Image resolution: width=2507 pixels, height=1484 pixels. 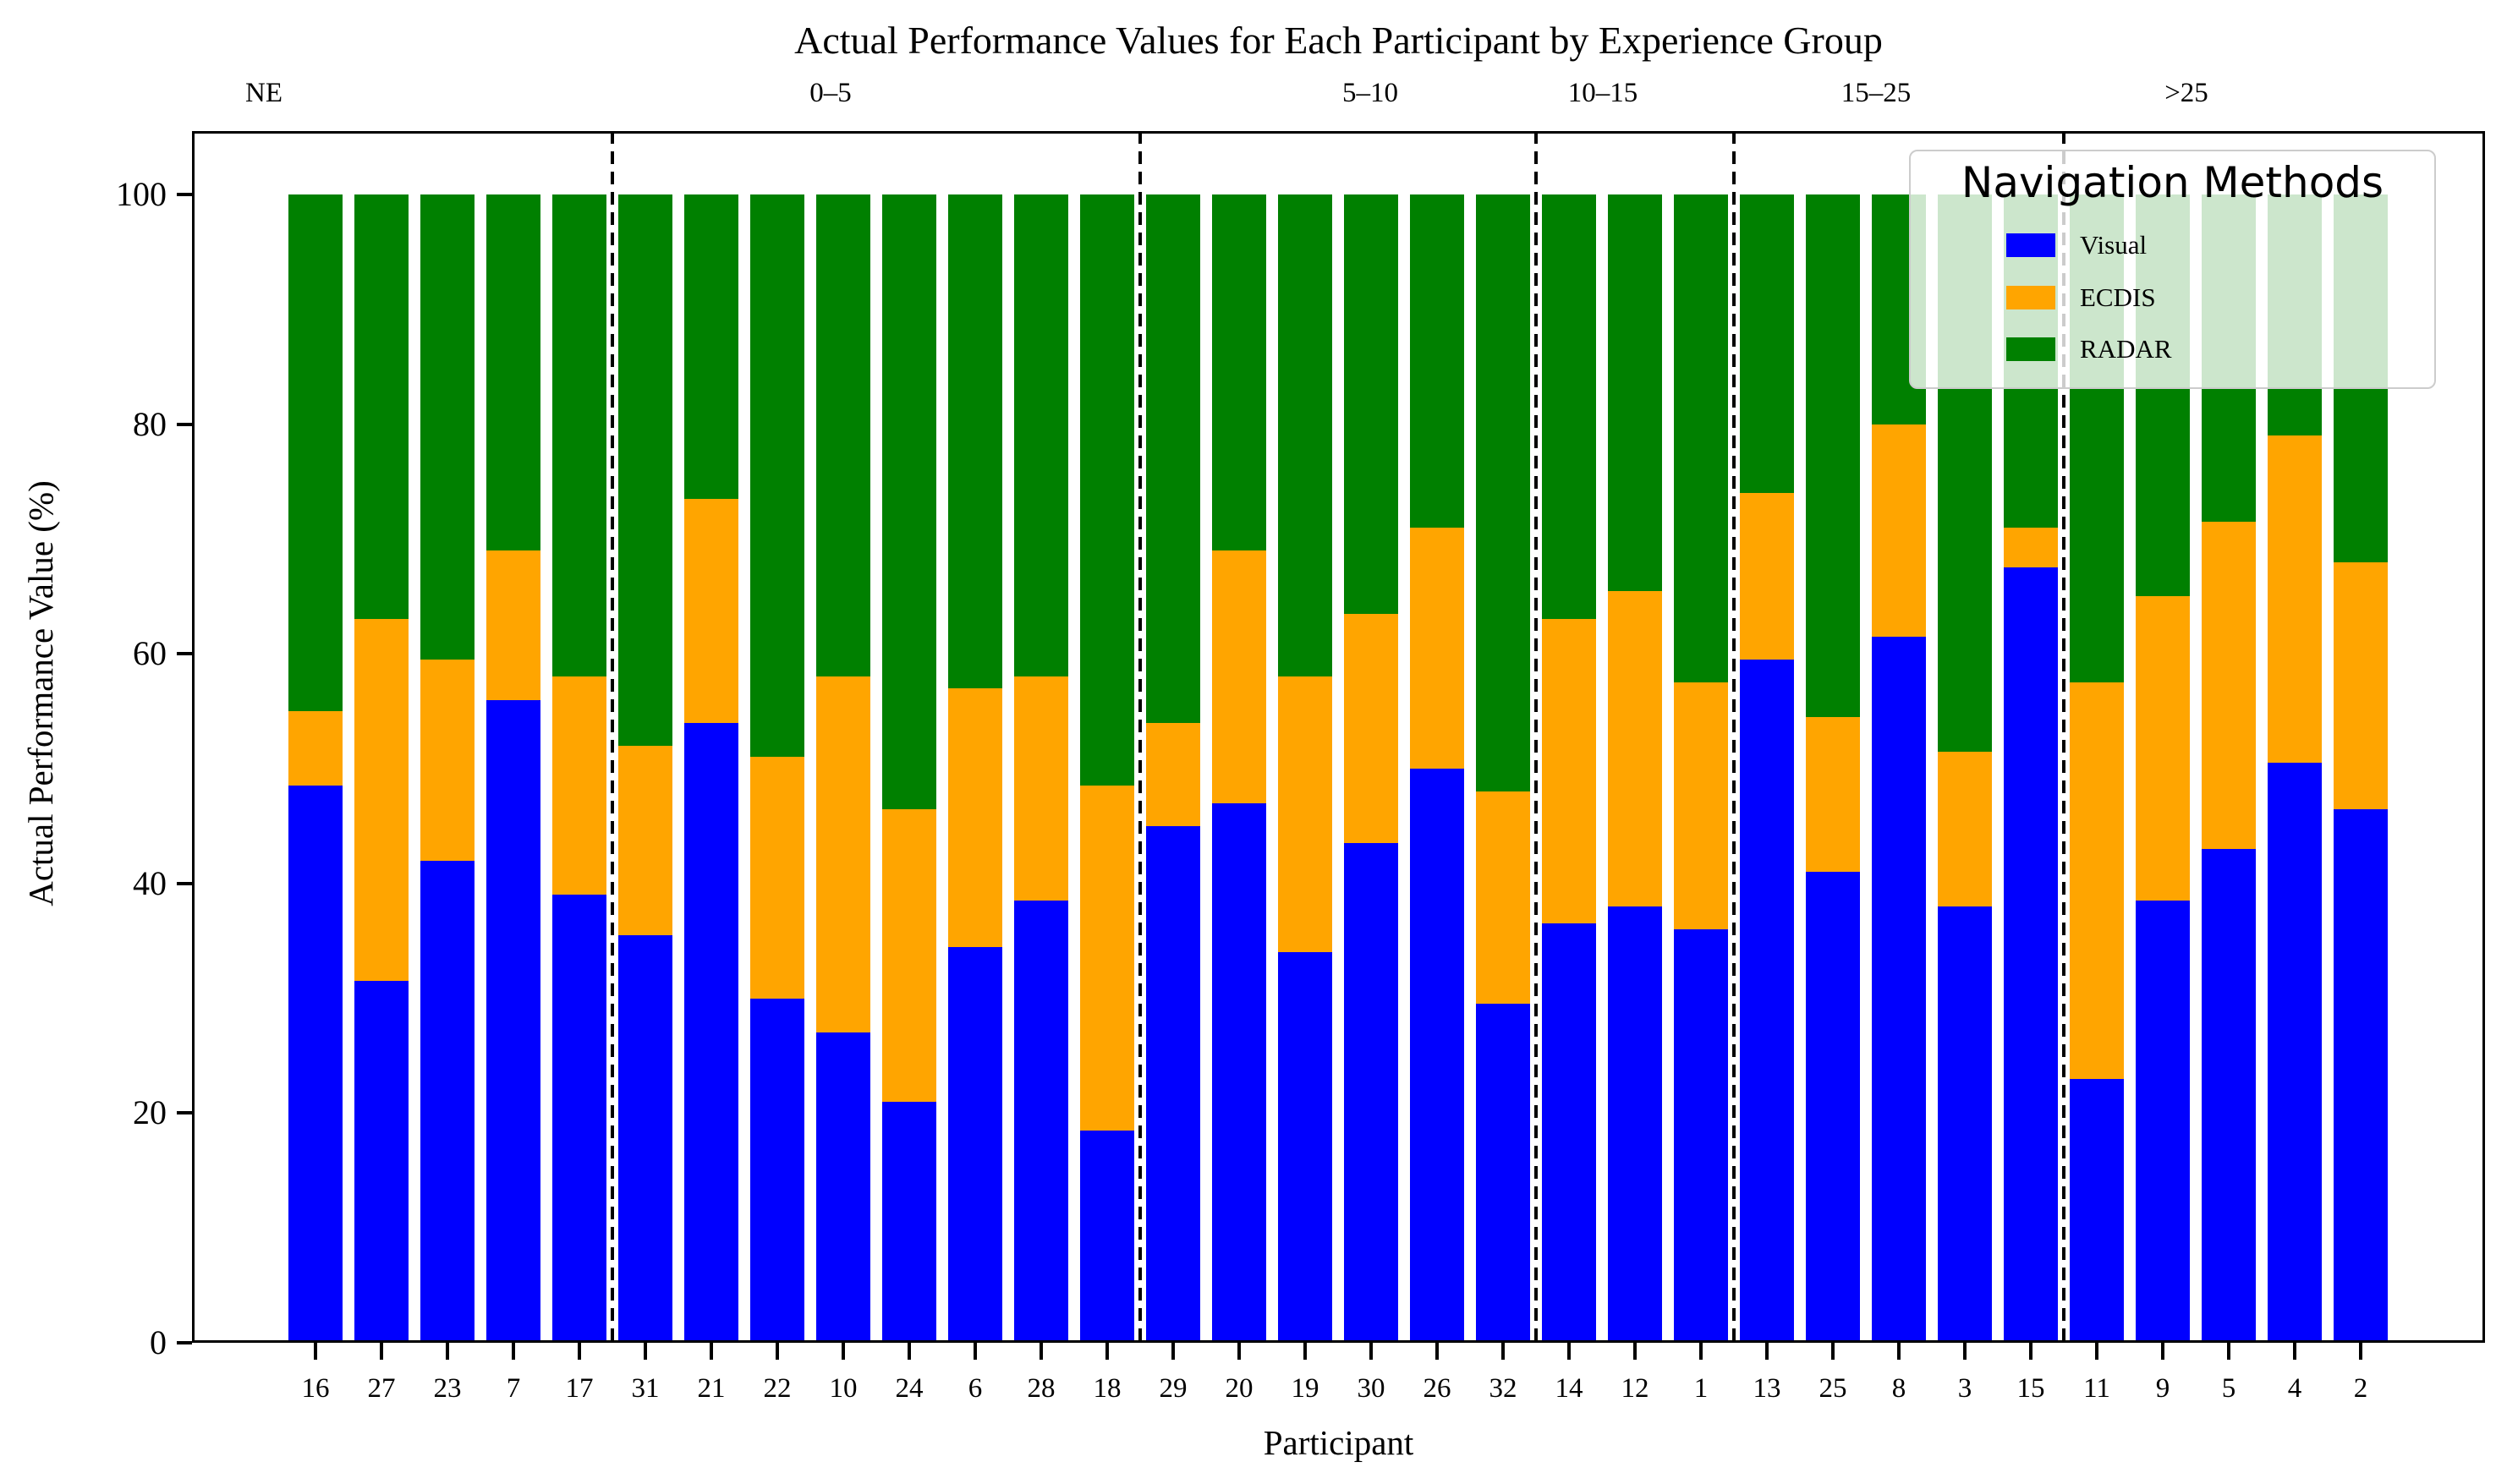 What do you see at coordinates (513, 1388) in the screenshot?
I see `x-tick-label-p7: 7` at bounding box center [513, 1388].